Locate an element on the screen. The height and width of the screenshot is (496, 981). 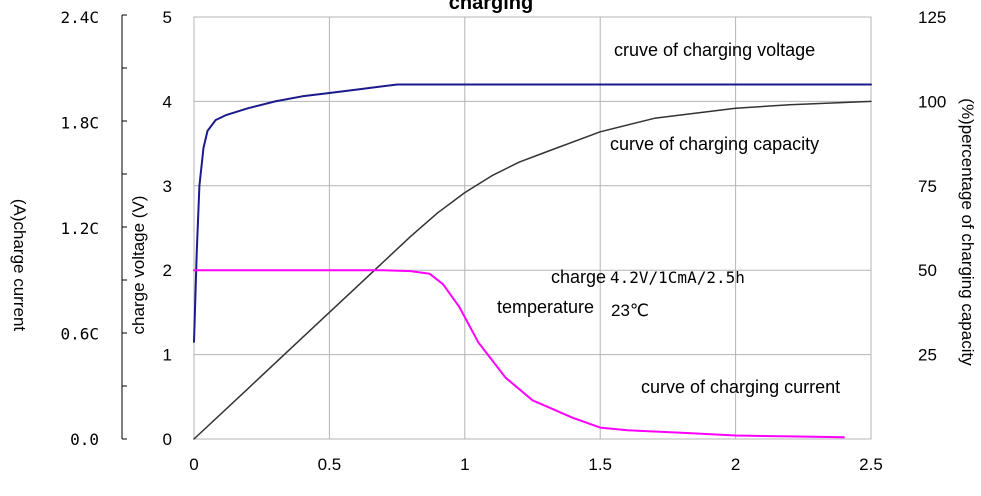
charge-annotation-label: charge is located at coordinates (578, 277).